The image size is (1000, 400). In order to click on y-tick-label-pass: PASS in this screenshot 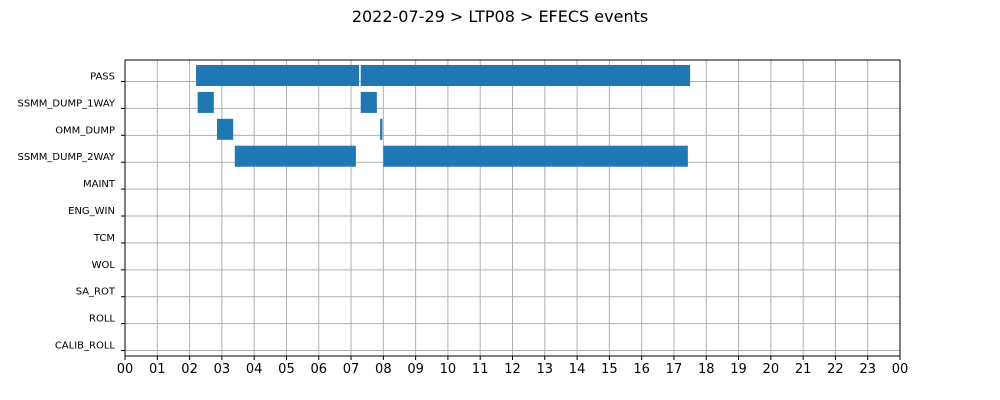, I will do `click(102, 77)`.